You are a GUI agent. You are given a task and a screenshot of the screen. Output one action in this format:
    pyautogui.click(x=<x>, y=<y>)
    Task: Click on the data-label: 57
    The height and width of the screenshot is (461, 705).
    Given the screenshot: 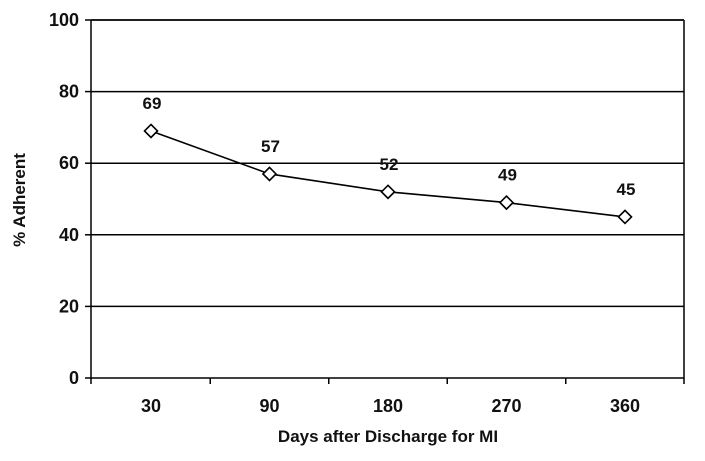 What is the action you would take?
    pyautogui.click(x=270, y=146)
    